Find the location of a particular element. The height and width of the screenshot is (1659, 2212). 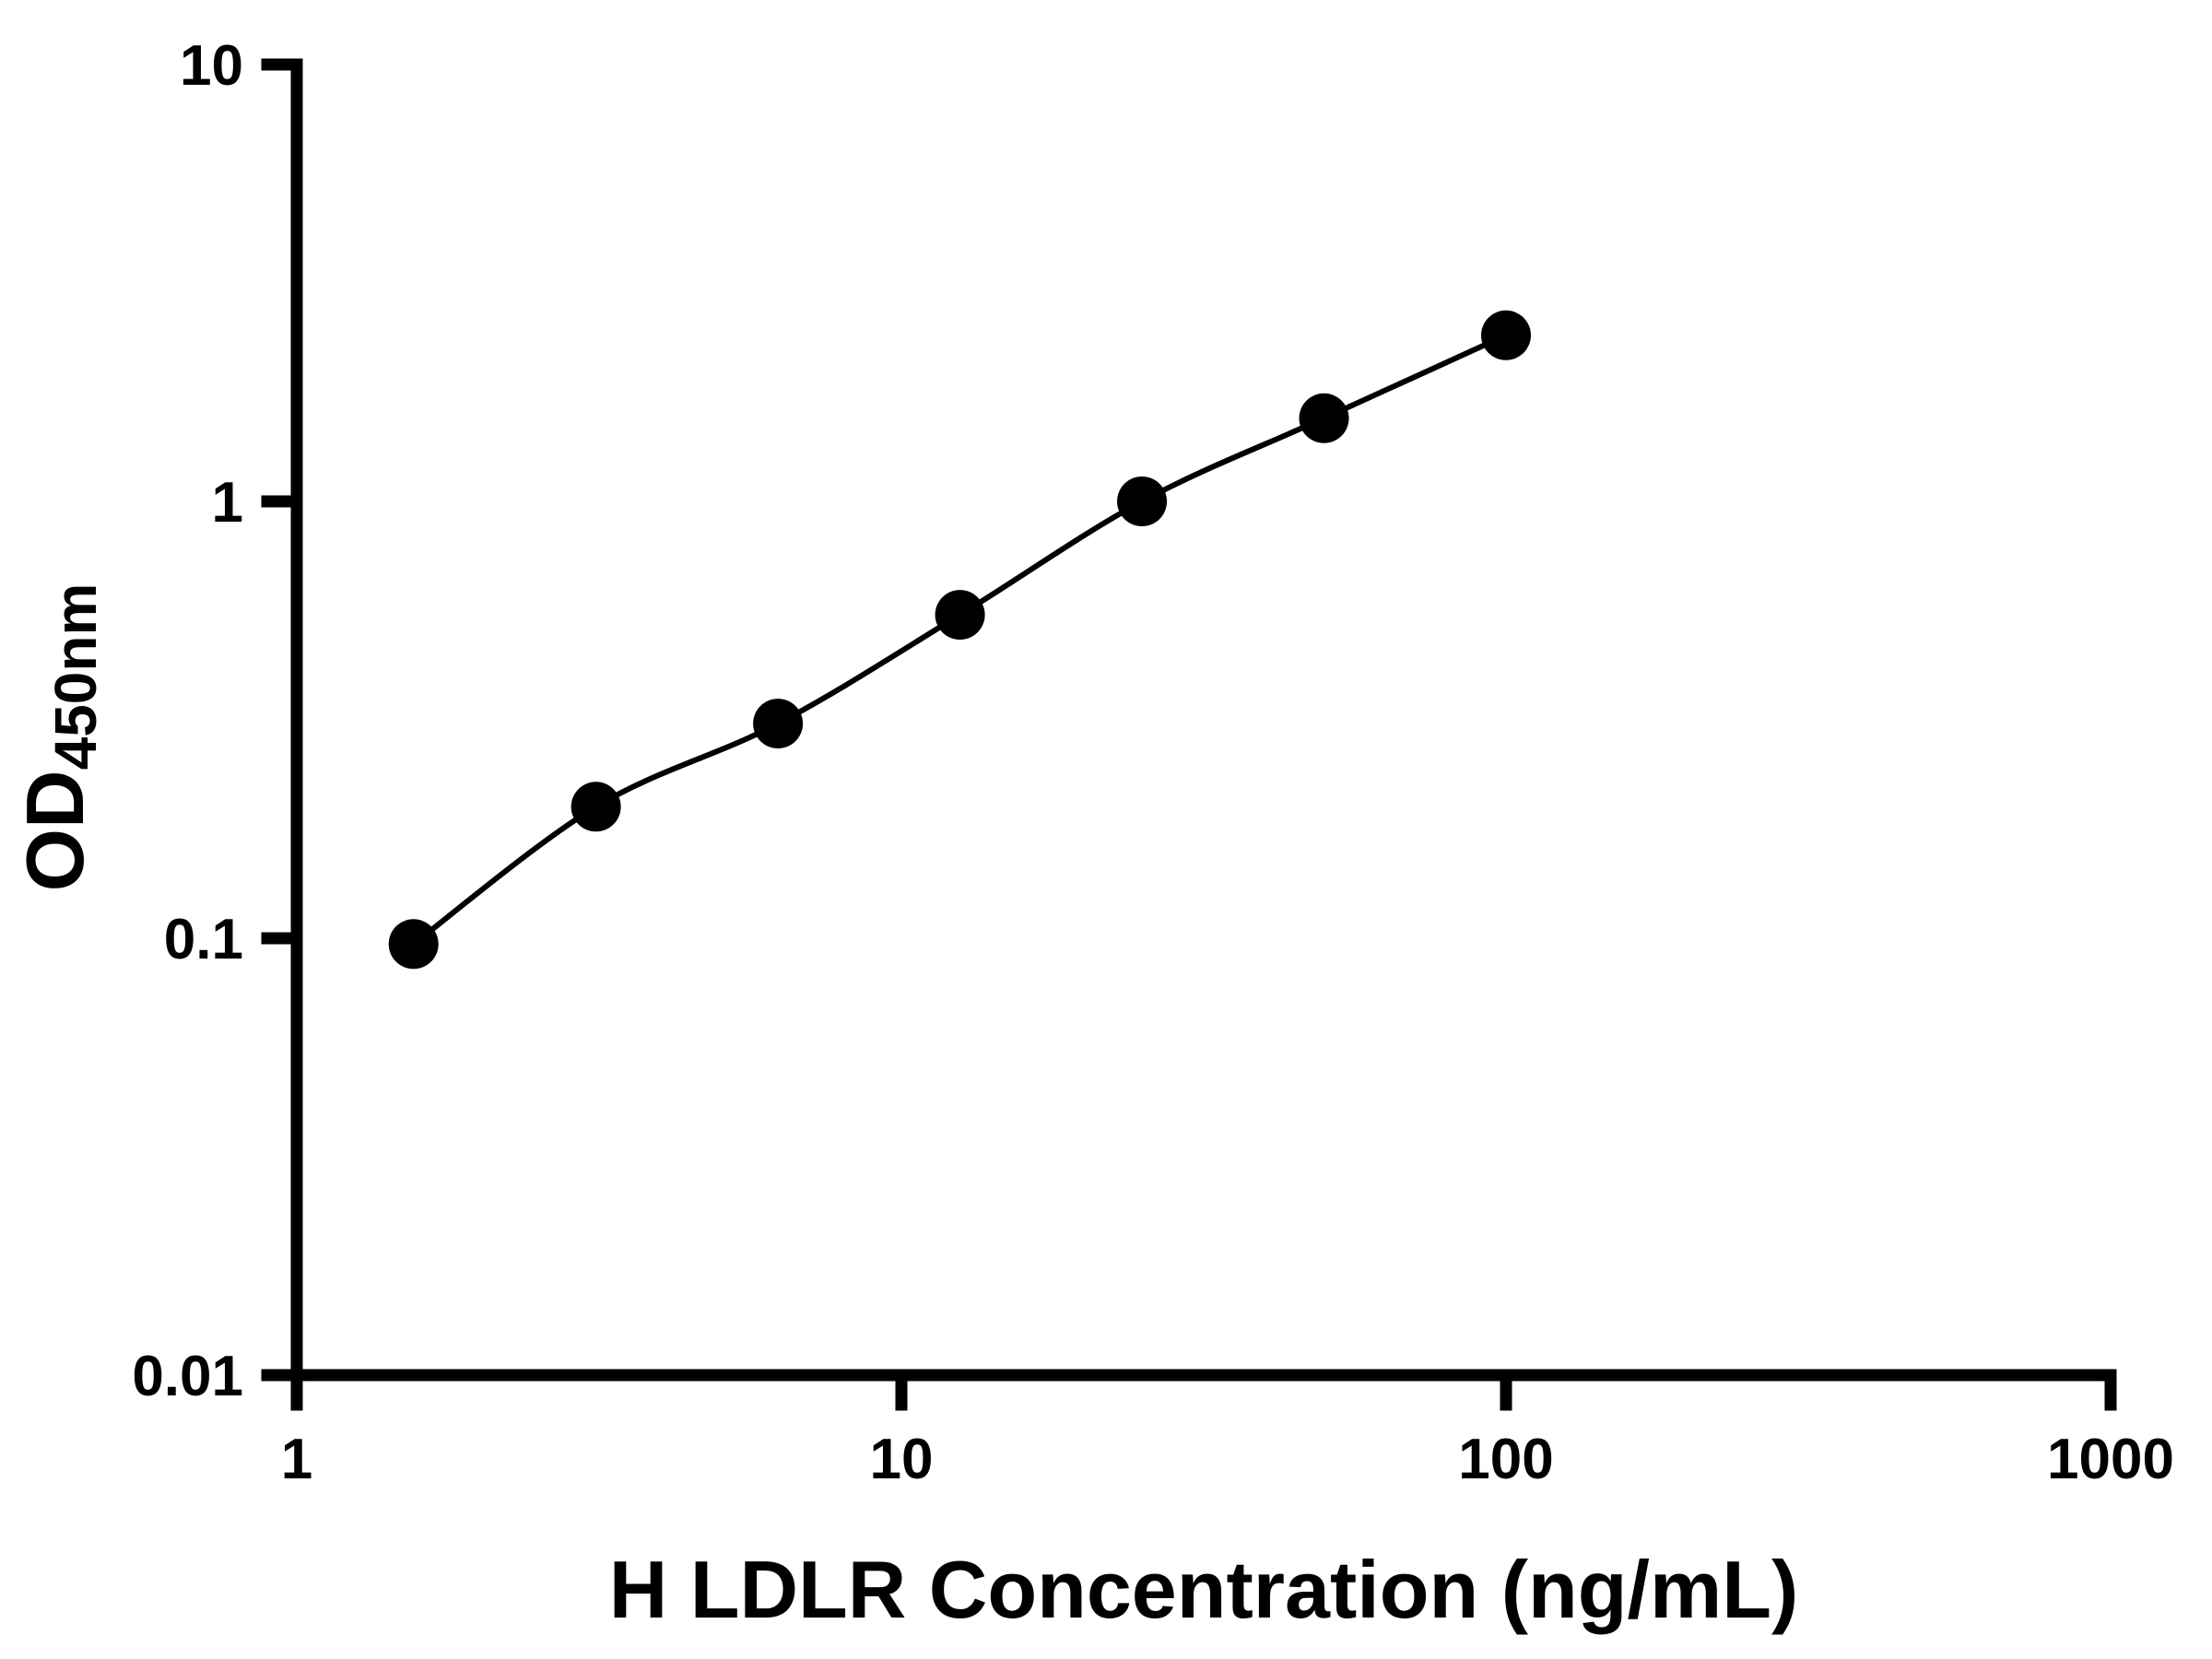

x-axis-title: H LDLR Concentration (ng/mL) is located at coordinates (1204, 1589).